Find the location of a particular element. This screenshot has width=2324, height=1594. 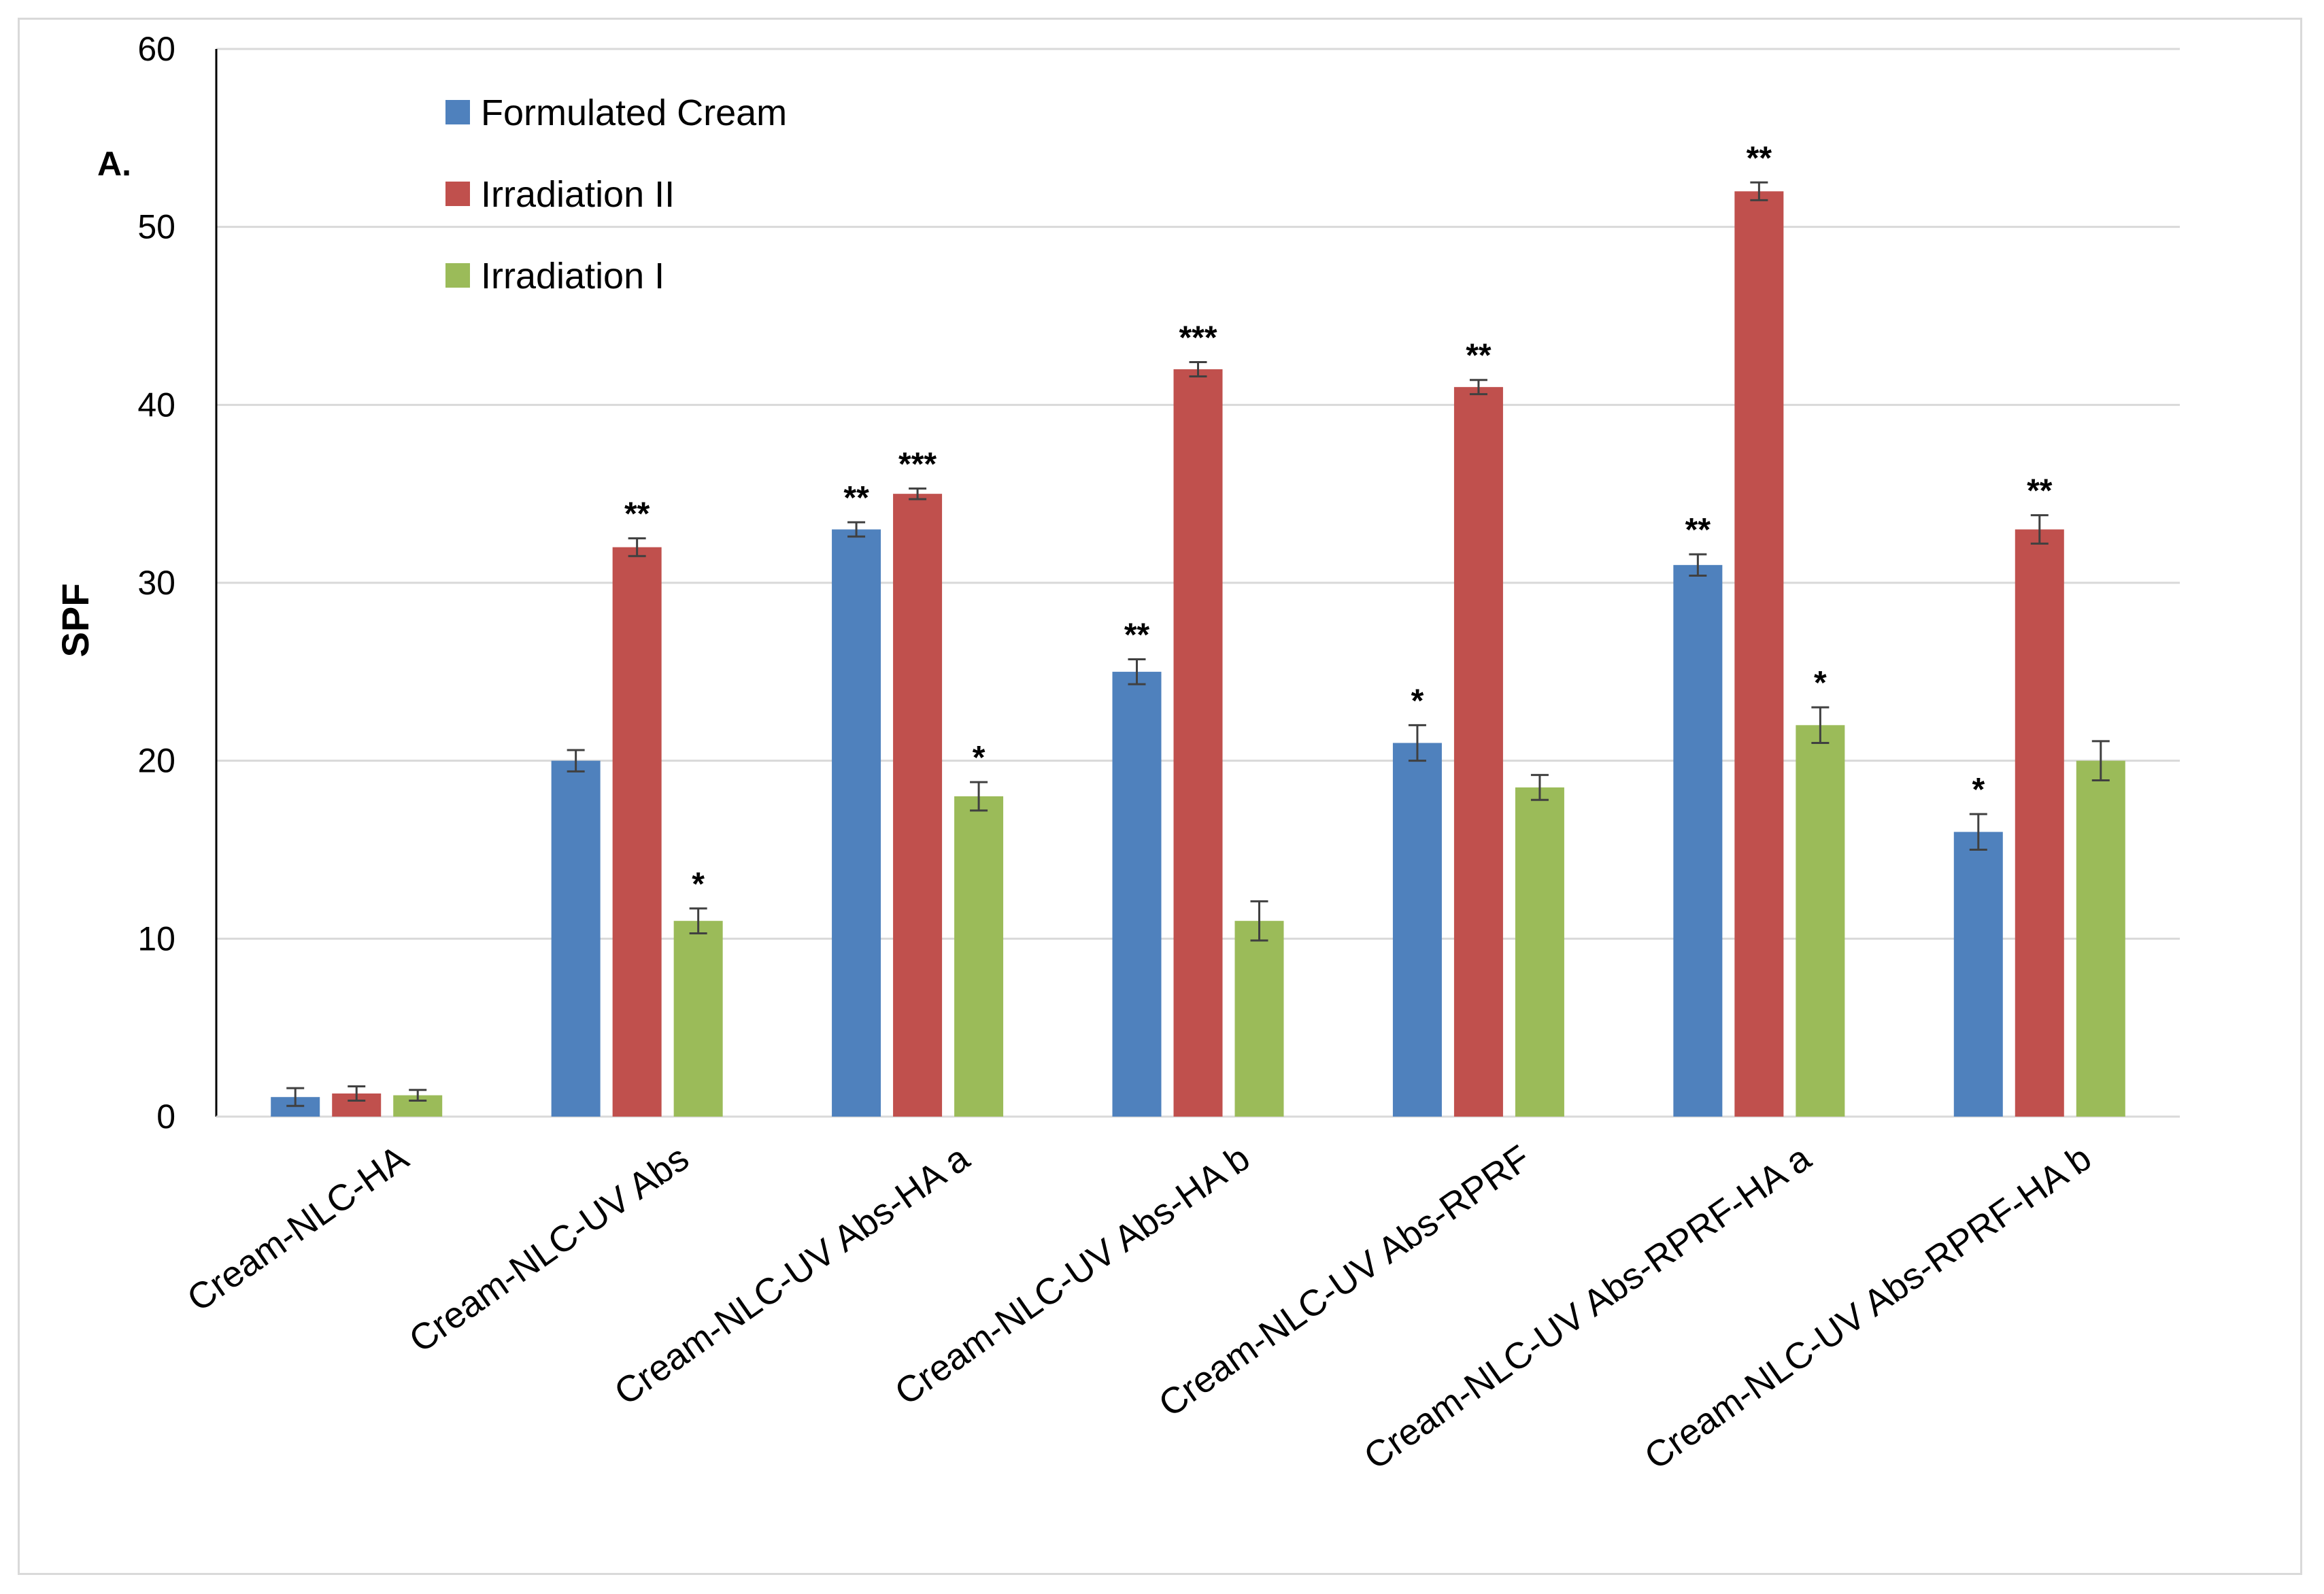

bar-formulated-cream-cream-nlc-uv-abs-rprf-ha-a is located at coordinates (1698, 840).